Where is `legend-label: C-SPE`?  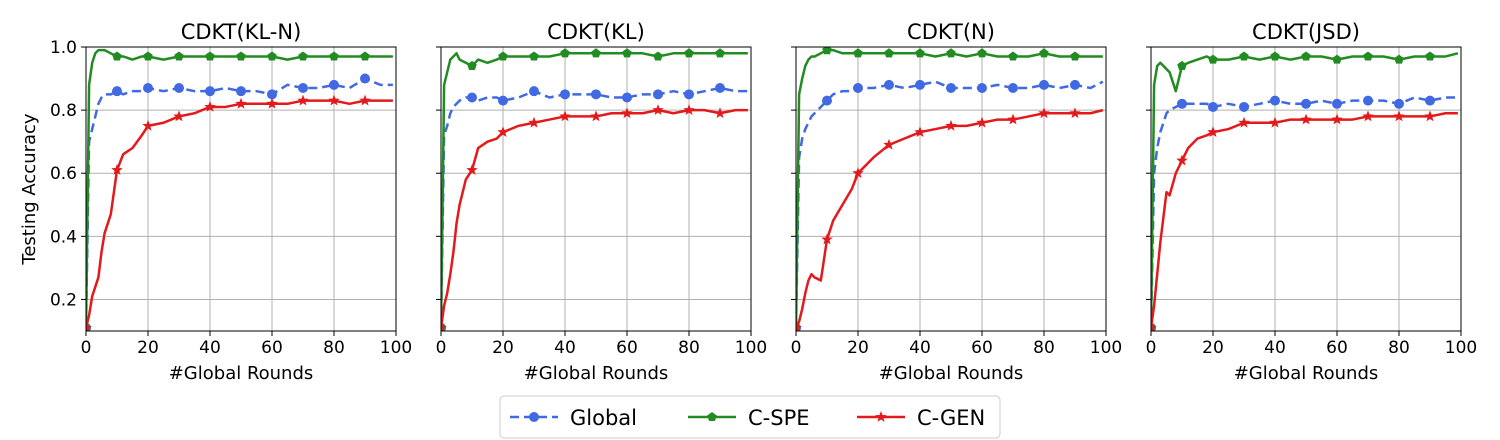 legend-label: C-SPE is located at coordinates (779, 418).